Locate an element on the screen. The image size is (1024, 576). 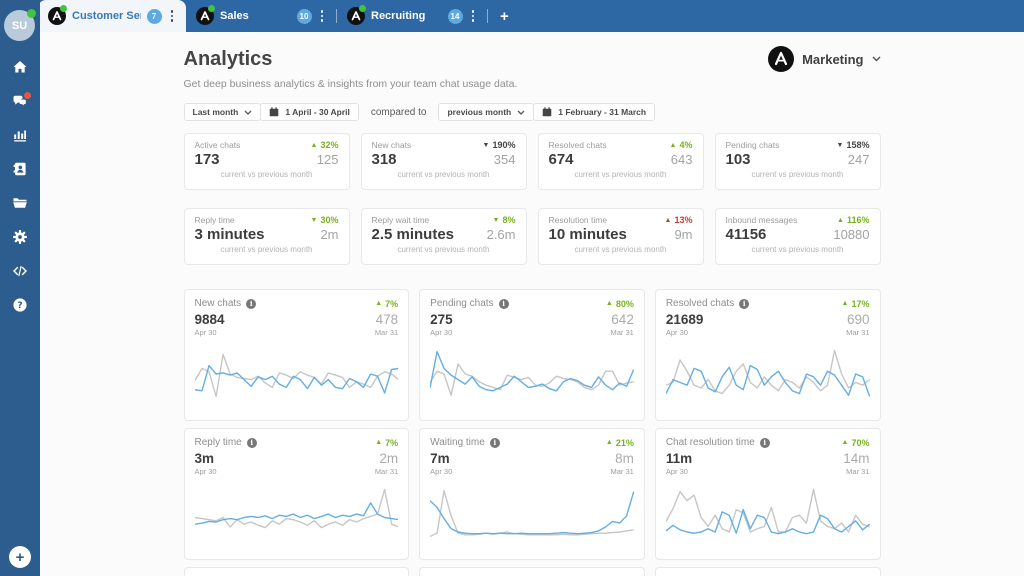
unread-badge: 7 is located at coordinates (154, 16).